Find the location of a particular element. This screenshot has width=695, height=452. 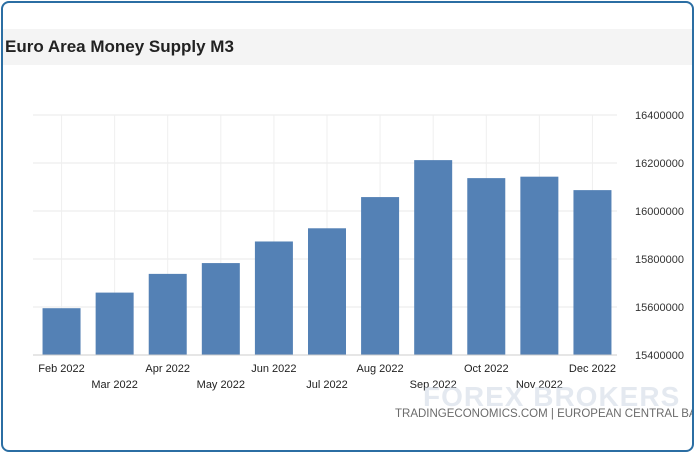

chart-title: Euro Area Money Supply M3 is located at coordinates (119, 46).